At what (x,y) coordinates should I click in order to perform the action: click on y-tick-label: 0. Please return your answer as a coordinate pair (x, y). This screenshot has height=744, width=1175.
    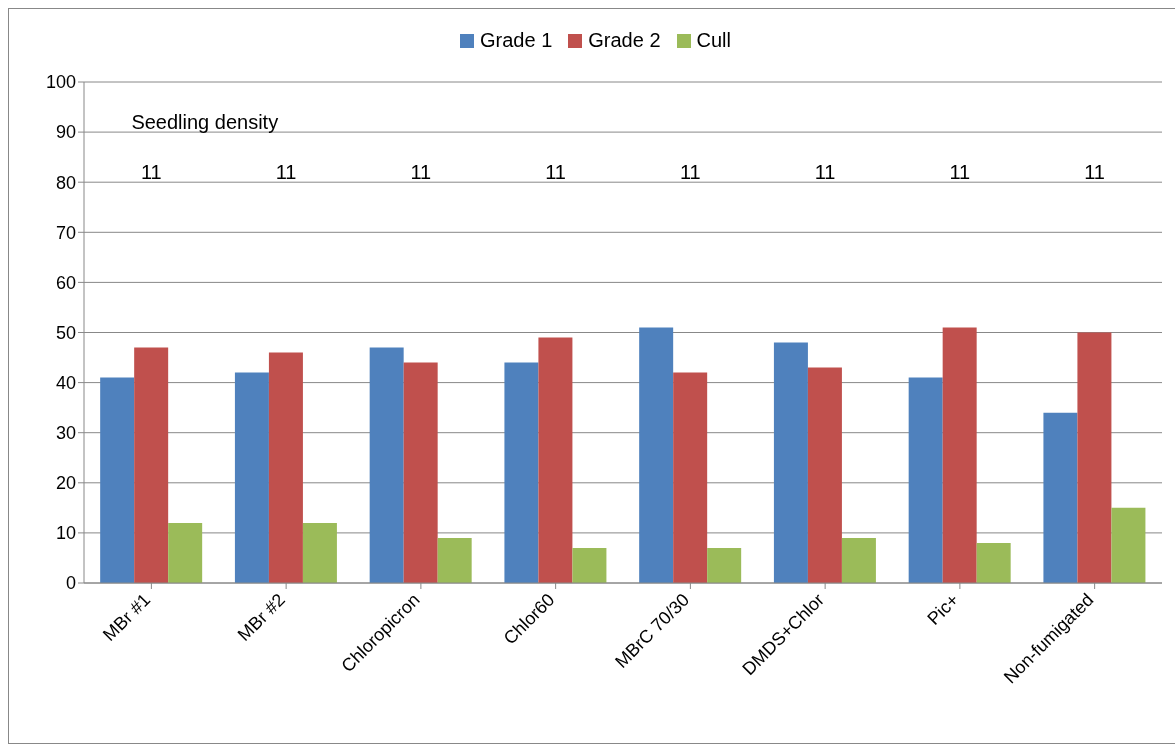
    Looking at the image, I should click on (70, 583).